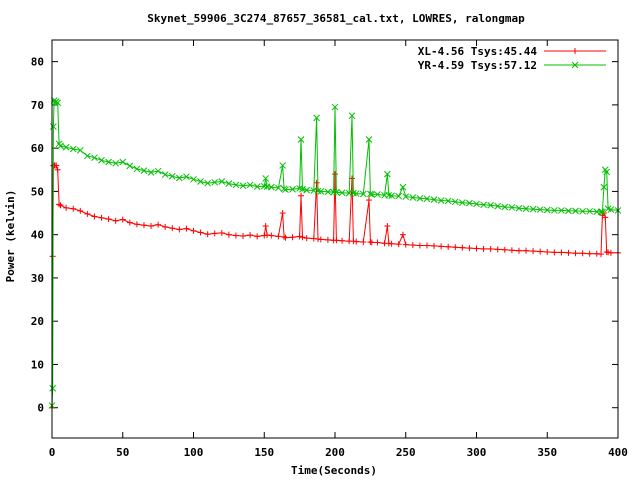 The height and width of the screenshot is (480, 640). What do you see at coordinates (10, 236) in the screenshot?
I see `y-axis-label: Power (kelvin)` at bounding box center [10, 236].